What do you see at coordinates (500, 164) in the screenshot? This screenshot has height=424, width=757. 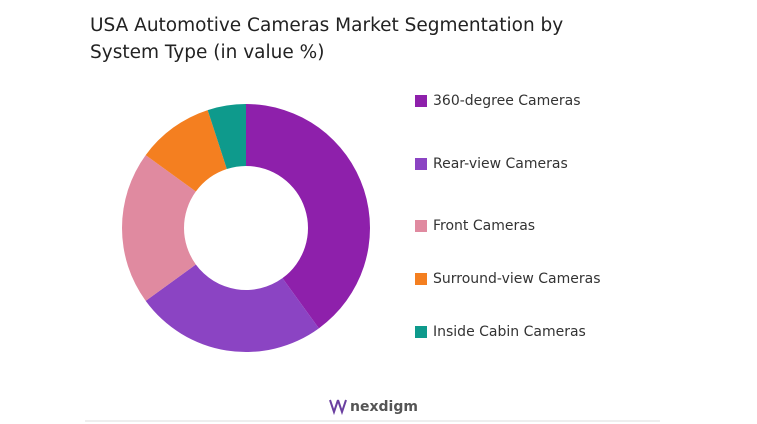 I see `legend-label: Rear-view Cameras` at bounding box center [500, 164].